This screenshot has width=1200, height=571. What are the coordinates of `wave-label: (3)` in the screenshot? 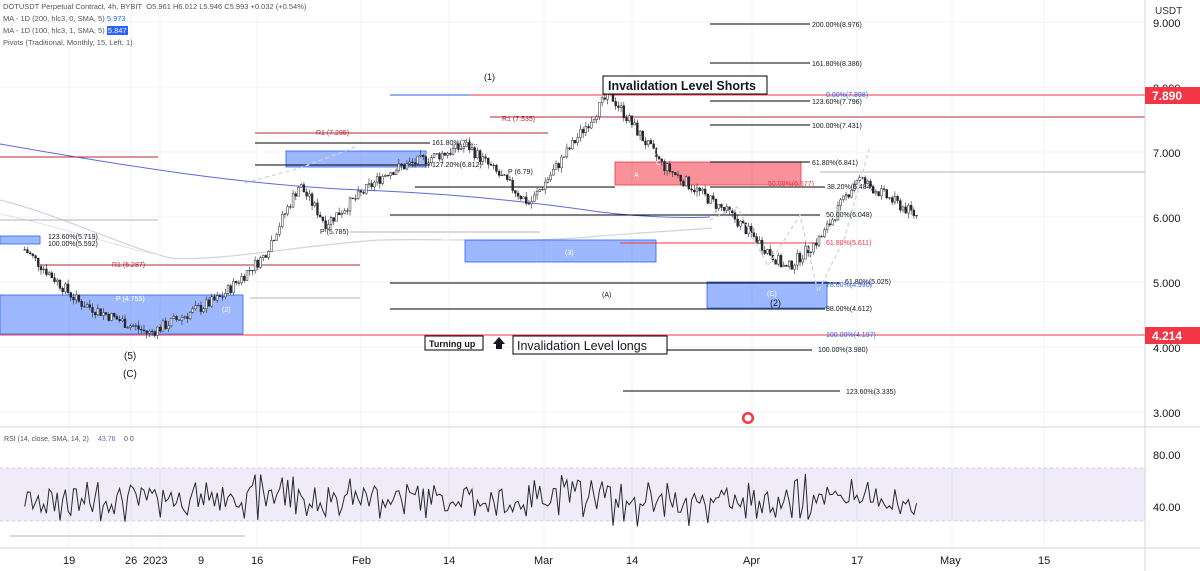 It's located at (569, 253).